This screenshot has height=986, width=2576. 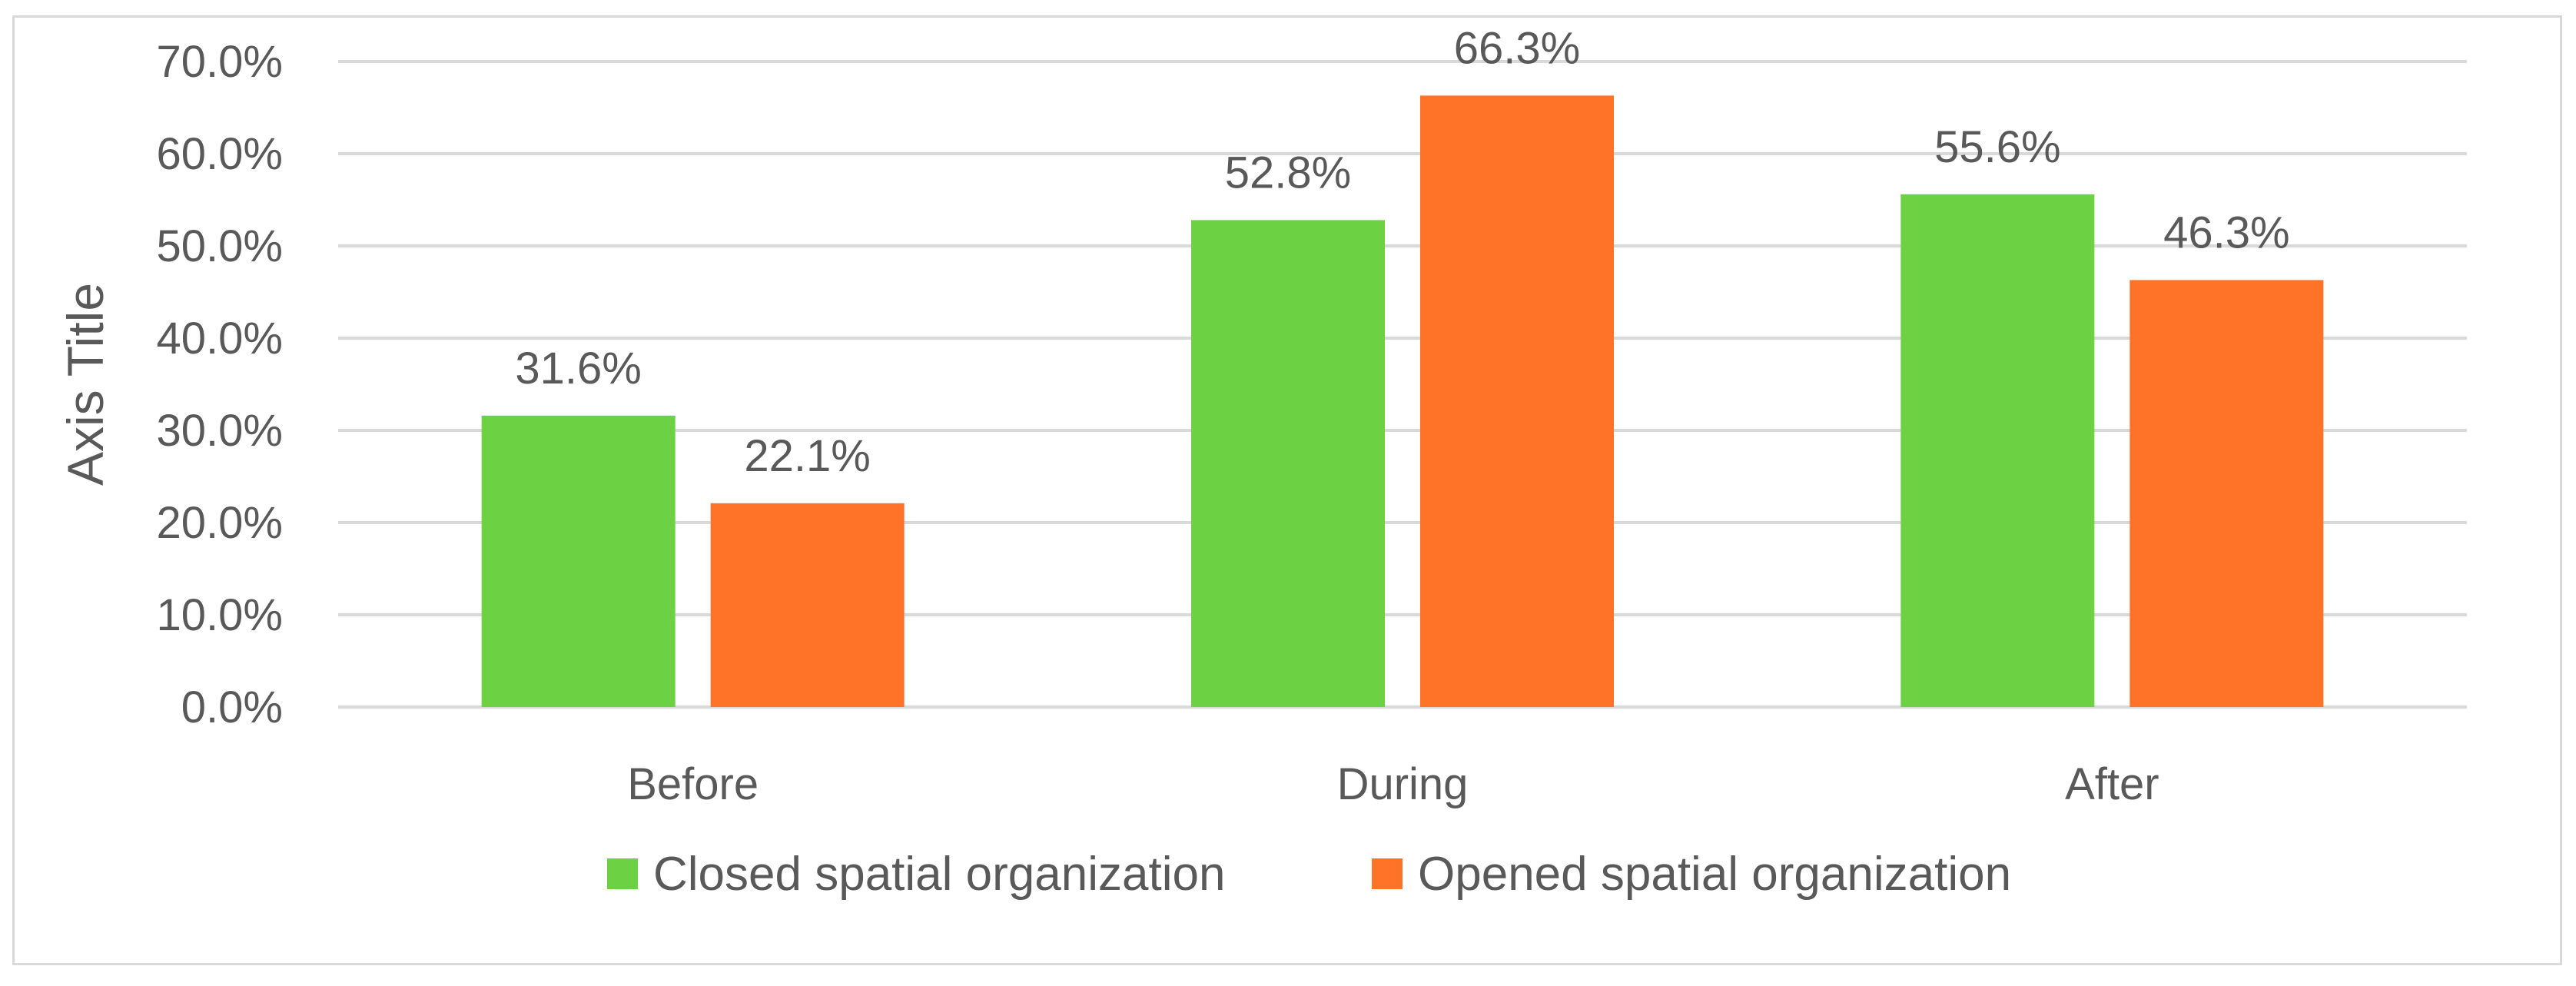 What do you see at coordinates (220, 154) in the screenshot?
I see `y-tick-label: 60.0%` at bounding box center [220, 154].